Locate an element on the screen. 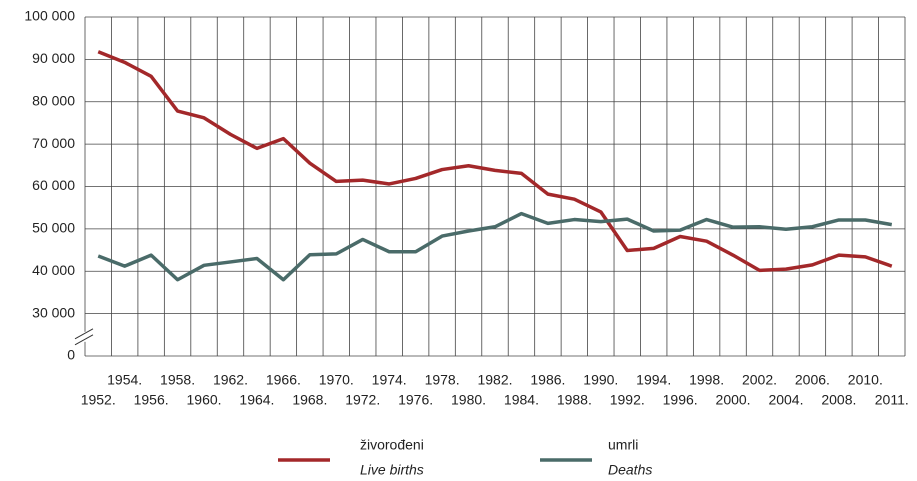  x-tick-label: 1954. is located at coordinates (124, 380).